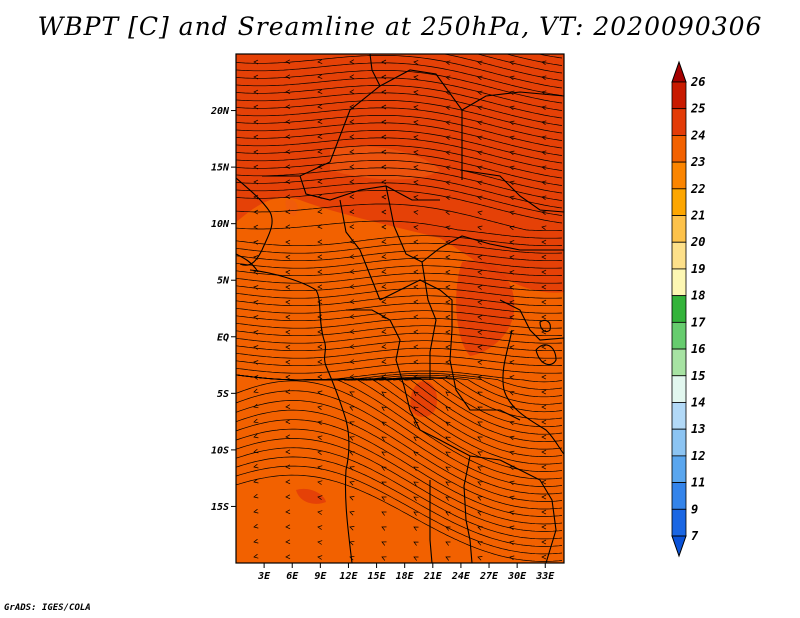 The height and width of the screenshot is (618, 800). Describe the element at coordinates (679, 71) in the screenshot. I see `colorbar-top-arrow` at that location.